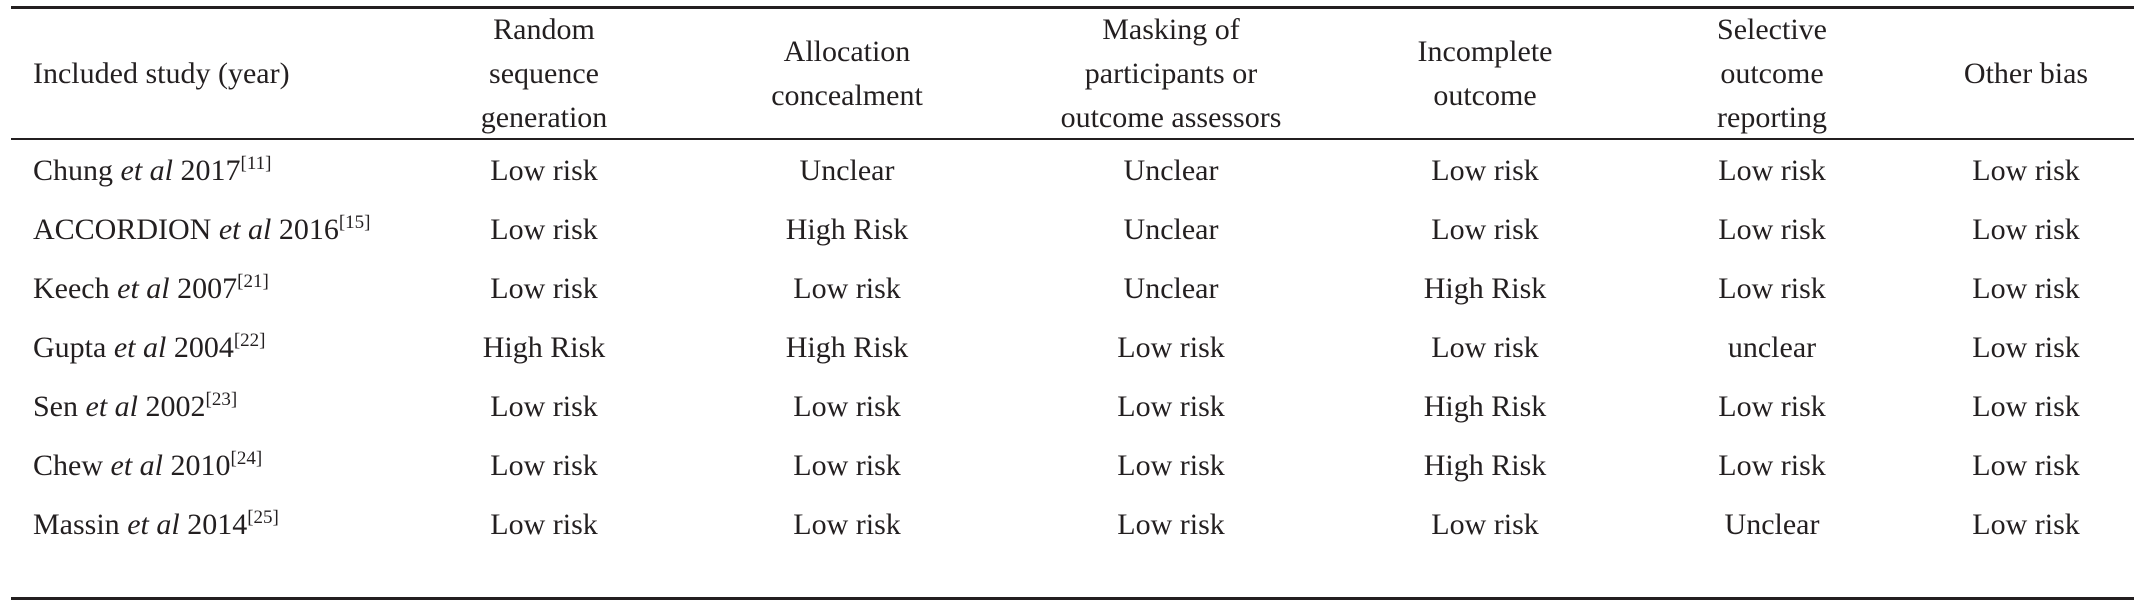  I want to click on header-line: concealment, so click(847, 95).